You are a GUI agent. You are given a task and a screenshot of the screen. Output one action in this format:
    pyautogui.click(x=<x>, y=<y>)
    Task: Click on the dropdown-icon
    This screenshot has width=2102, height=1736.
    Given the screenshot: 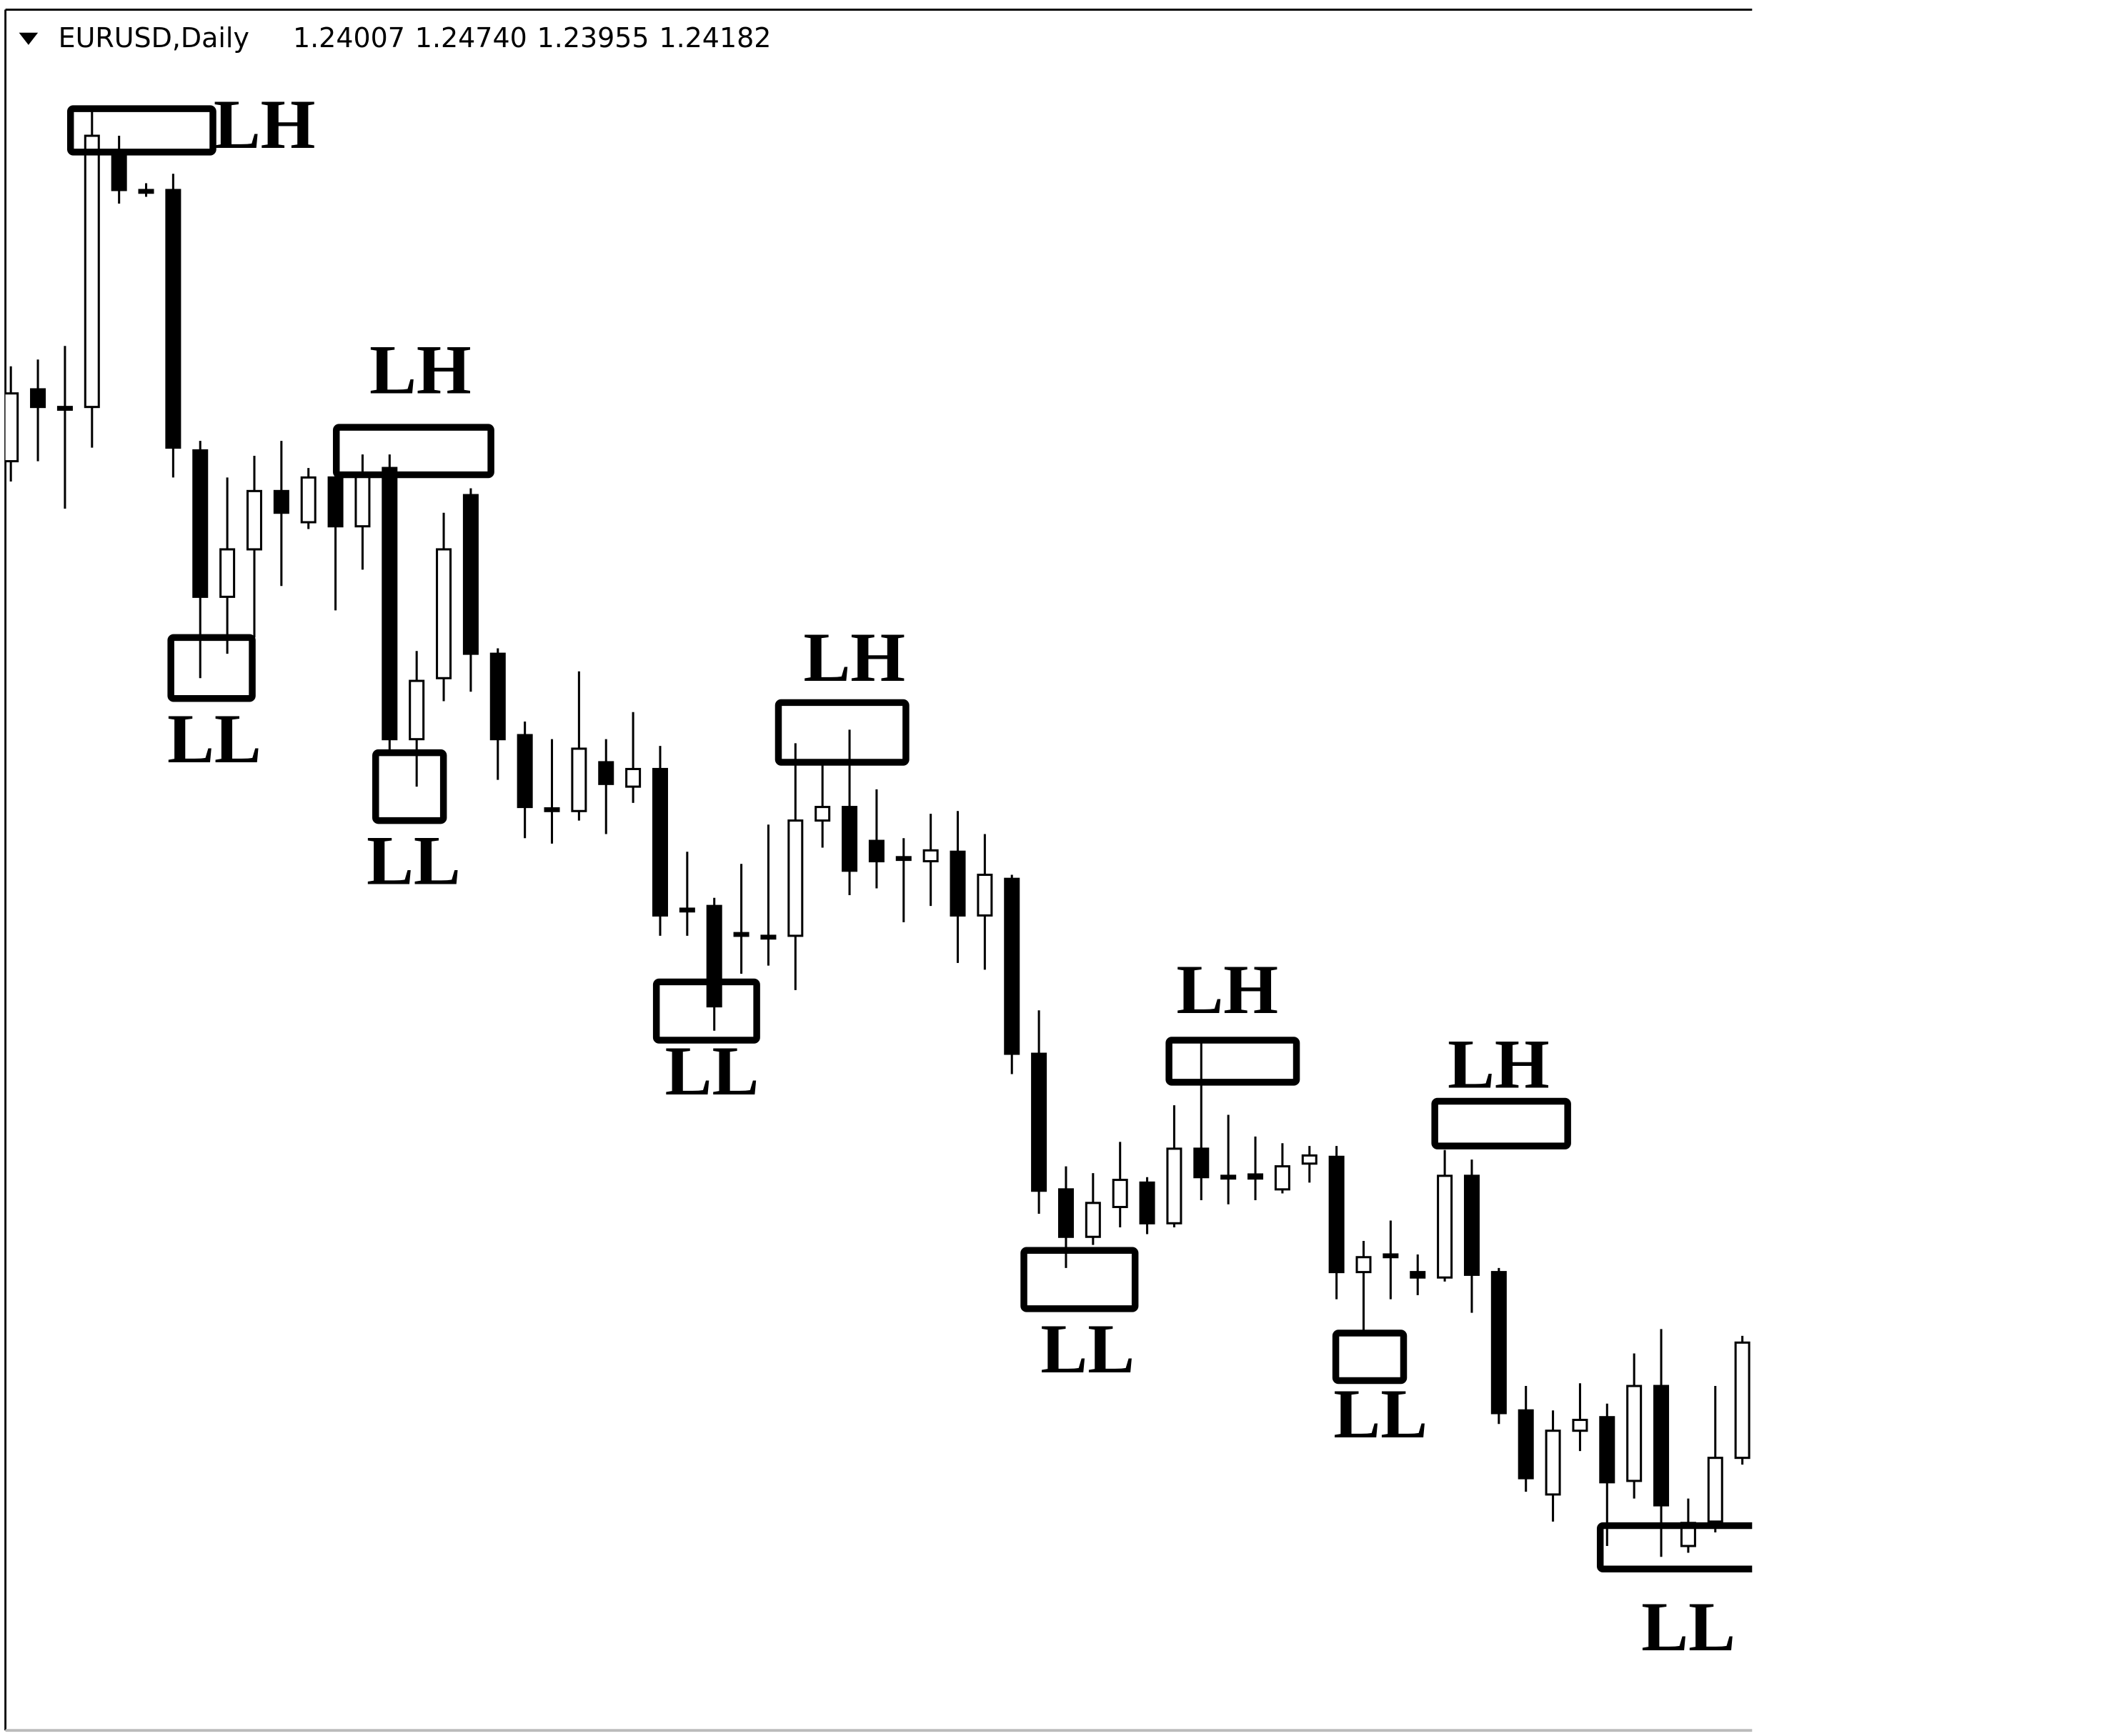 What is the action you would take?
    pyautogui.click(x=29, y=38)
    